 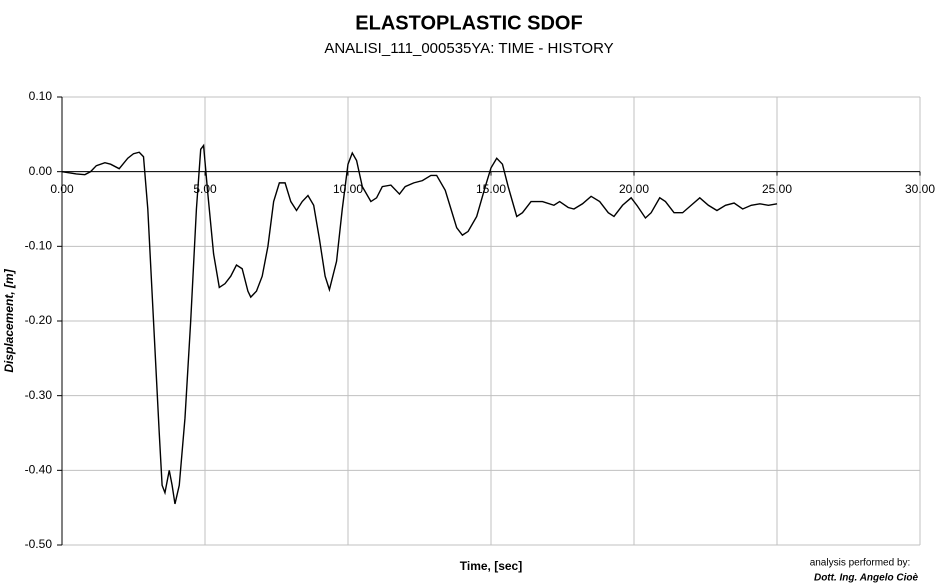 I want to click on y-axis-title: Displacement, [m], so click(x=9, y=320).